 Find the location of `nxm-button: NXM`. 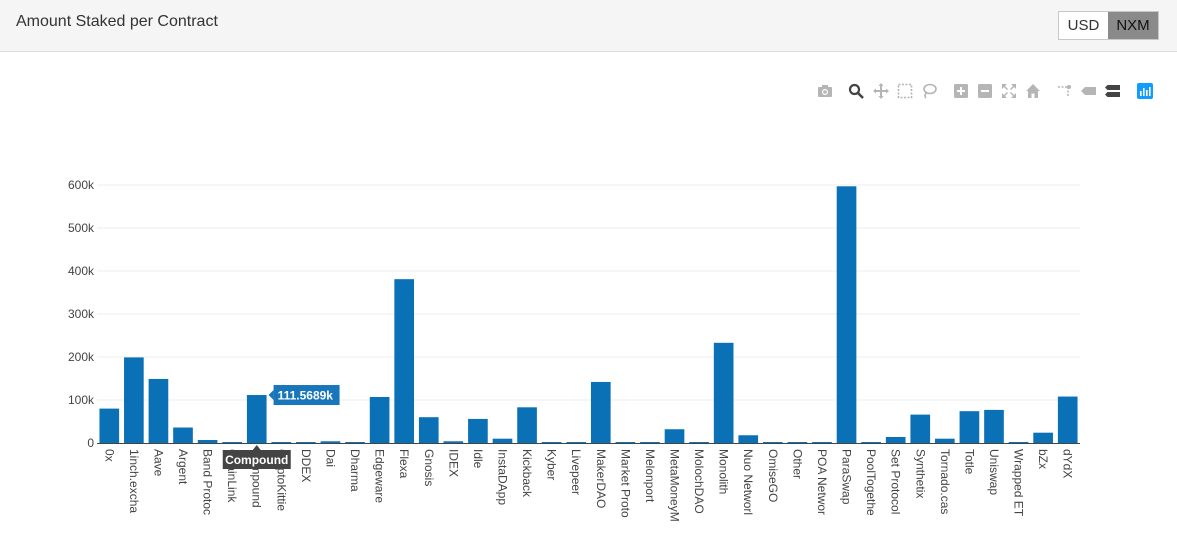

nxm-button: NXM is located at coordinates (1133, 25).